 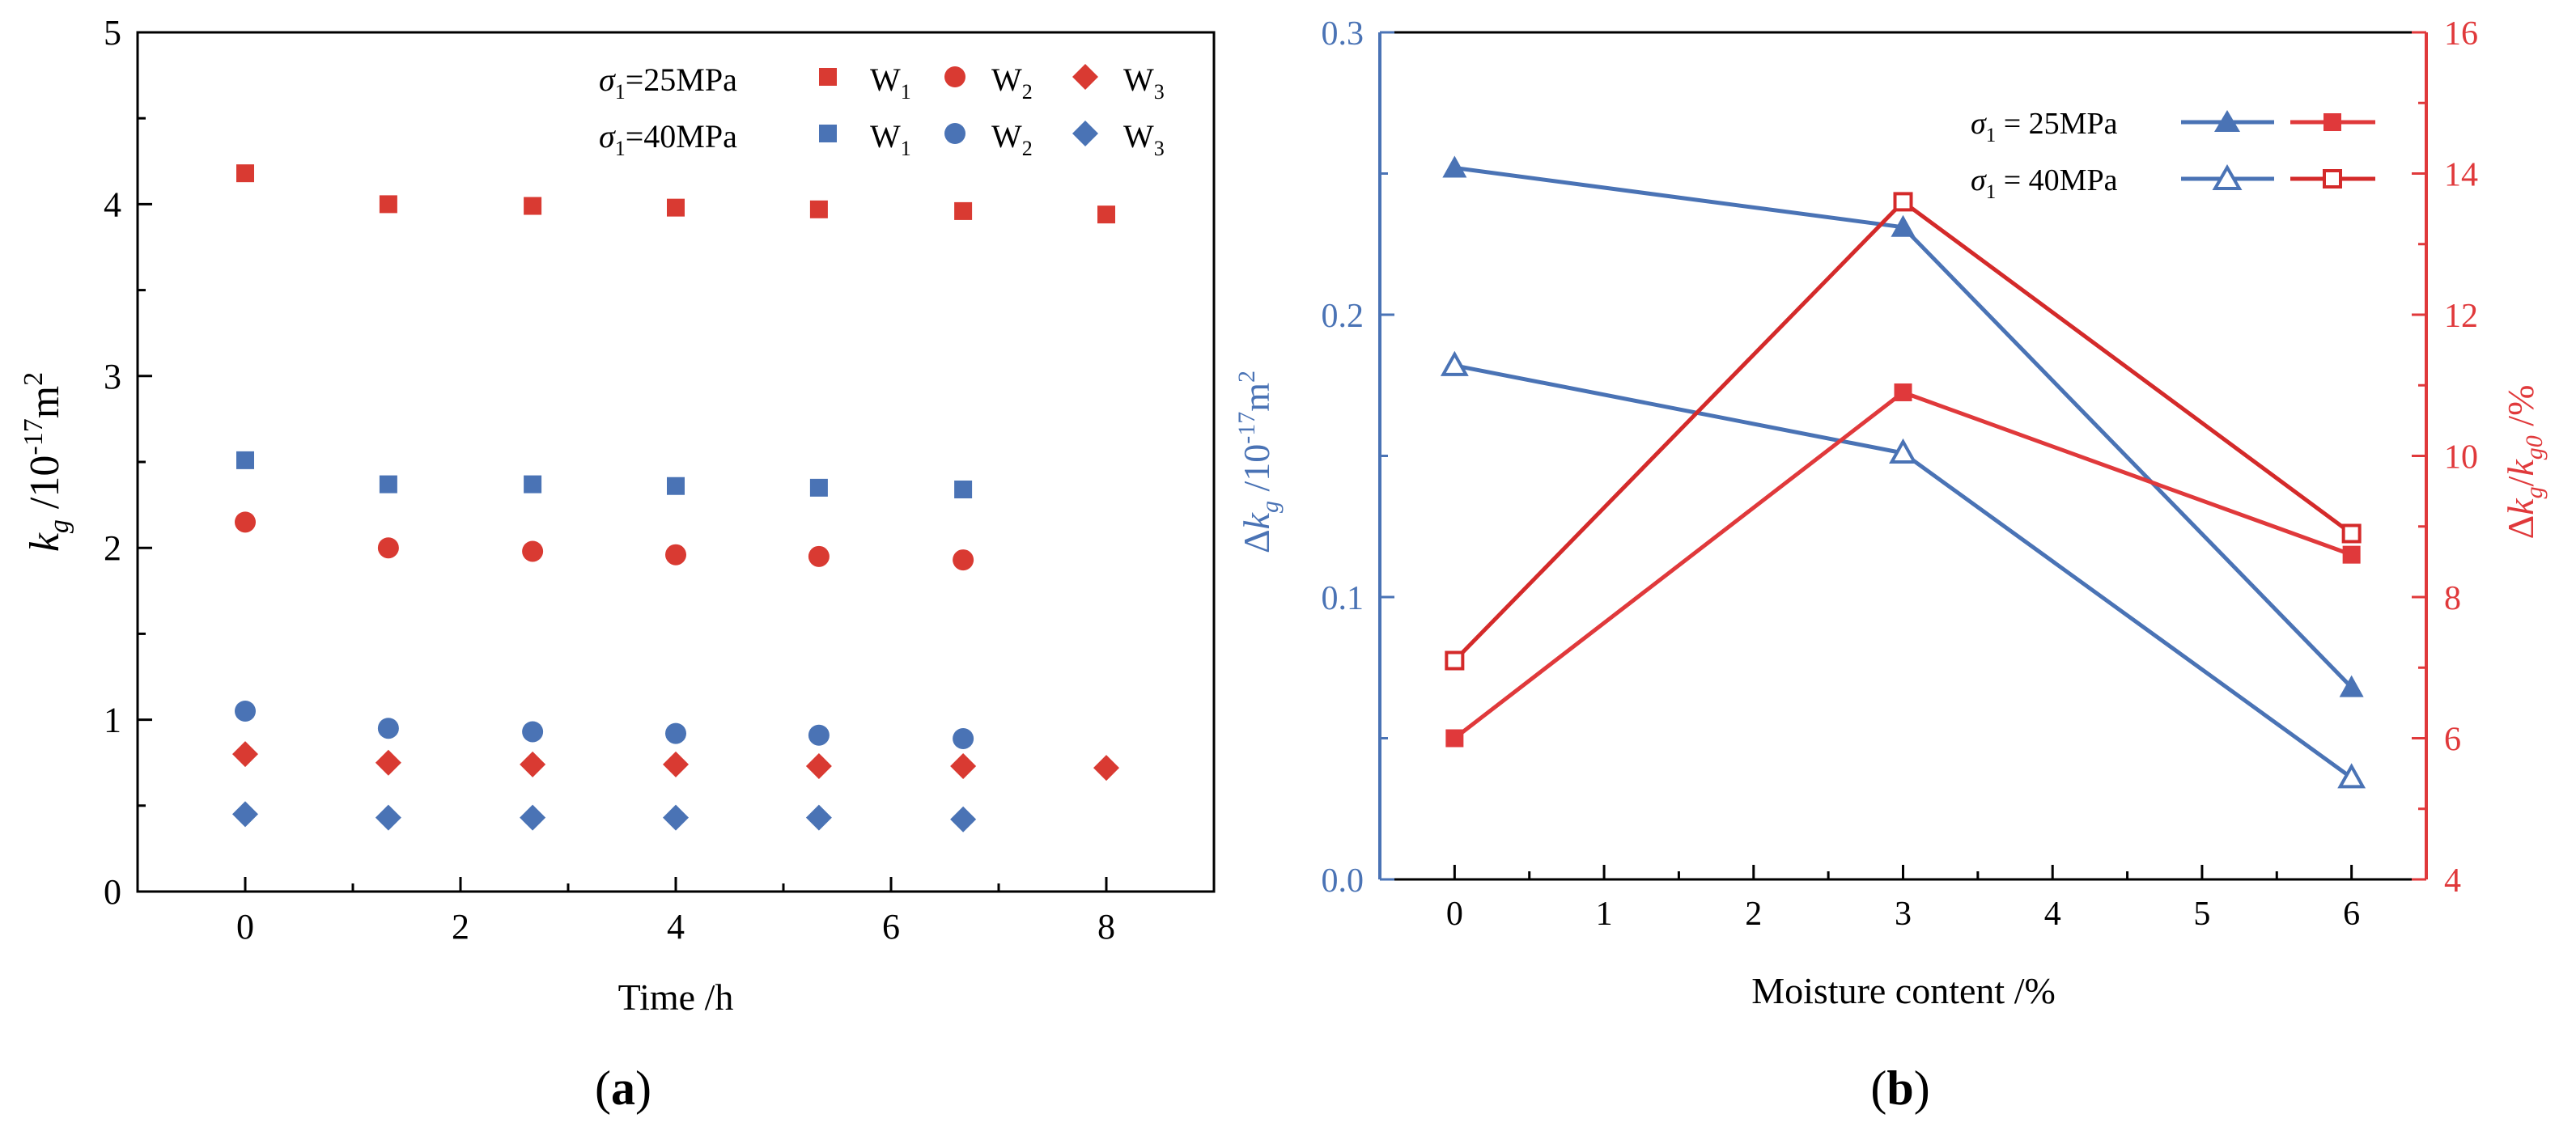 I want to click on b-xtick-label: 4, so click(x=2052, y=914).